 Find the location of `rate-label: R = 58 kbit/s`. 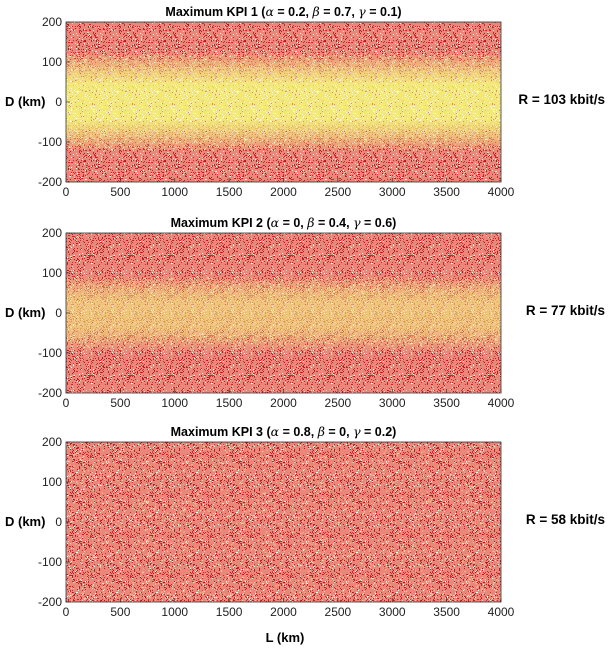

rate-label: R = 58 kbit/s is located at coordinates (565, 519).